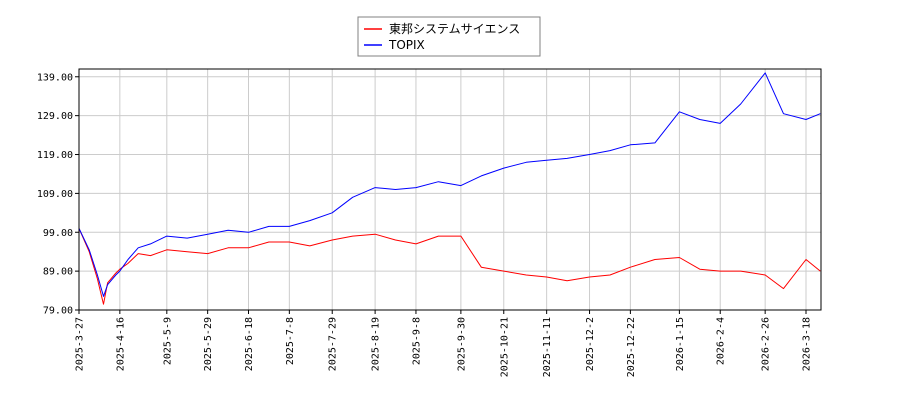 Image resolution: width=900 pixels, height=400 pixels. What do you see at coordinates (80, 344) in the screenshot?
I see `x-tick-label: 2025-3-27` at bounding box center [80, 344].